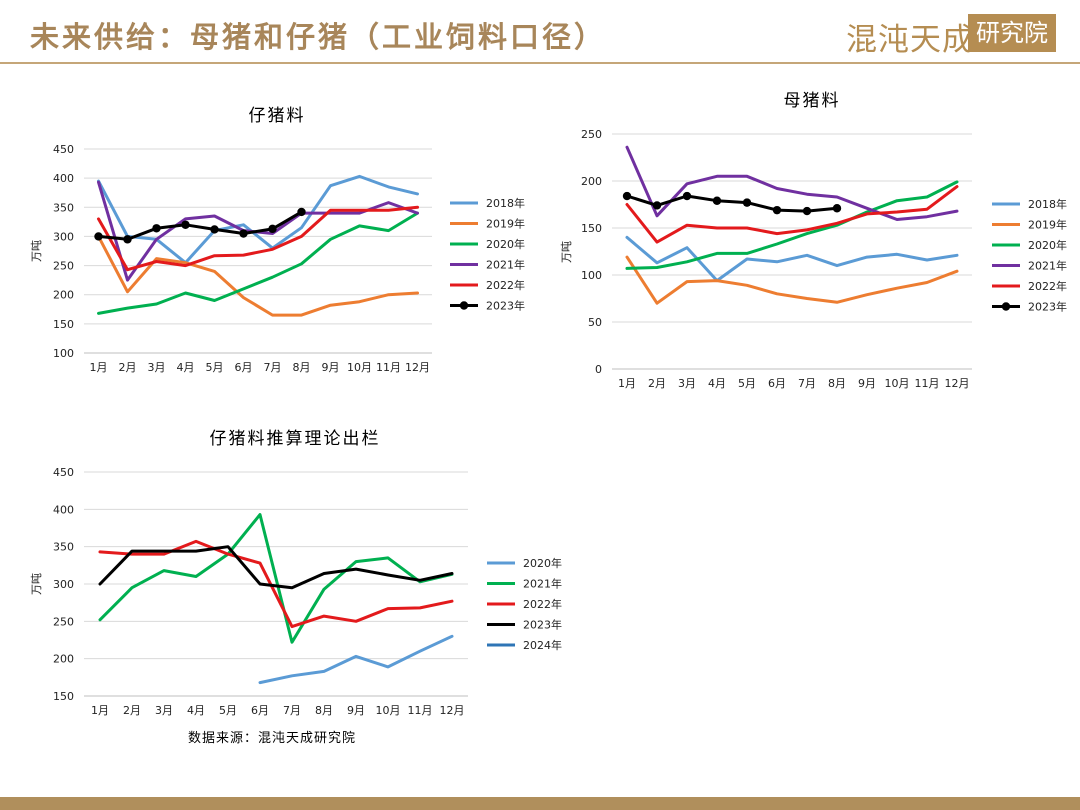 The width and height of the screenshot is (1080, 810). I want to click on supply-x-tick-label: 3月, so click(164, 710).